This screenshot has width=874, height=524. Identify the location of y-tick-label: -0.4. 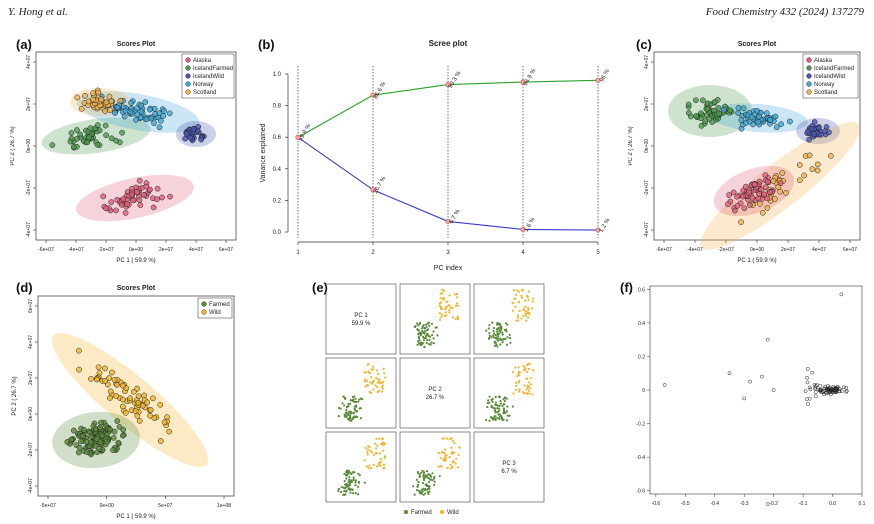
(640, 458).